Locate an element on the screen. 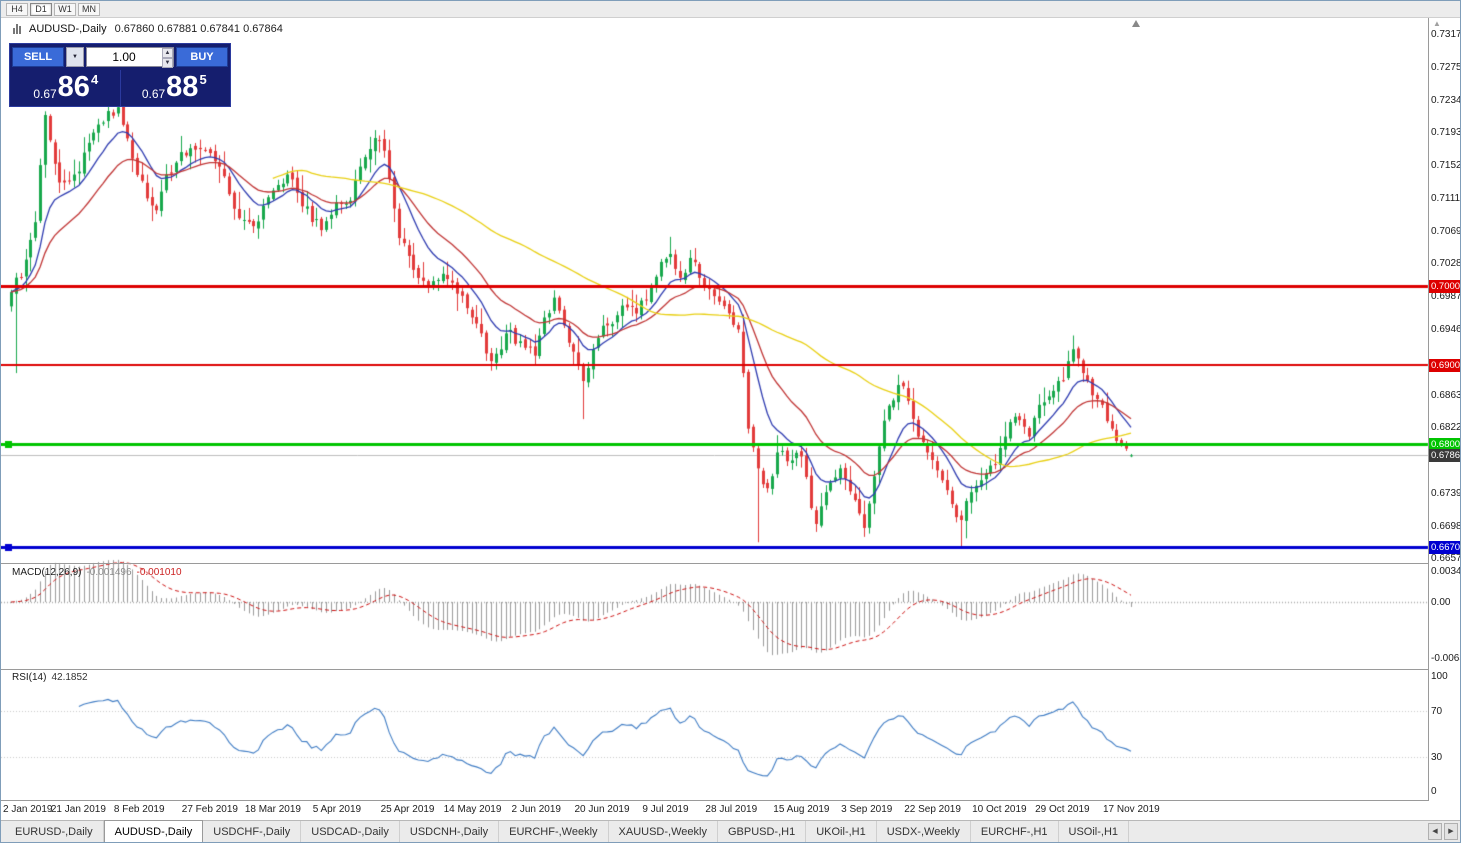  tab-scroll-arrows: ◀ ▶ is located at coordinates (1443, 831).